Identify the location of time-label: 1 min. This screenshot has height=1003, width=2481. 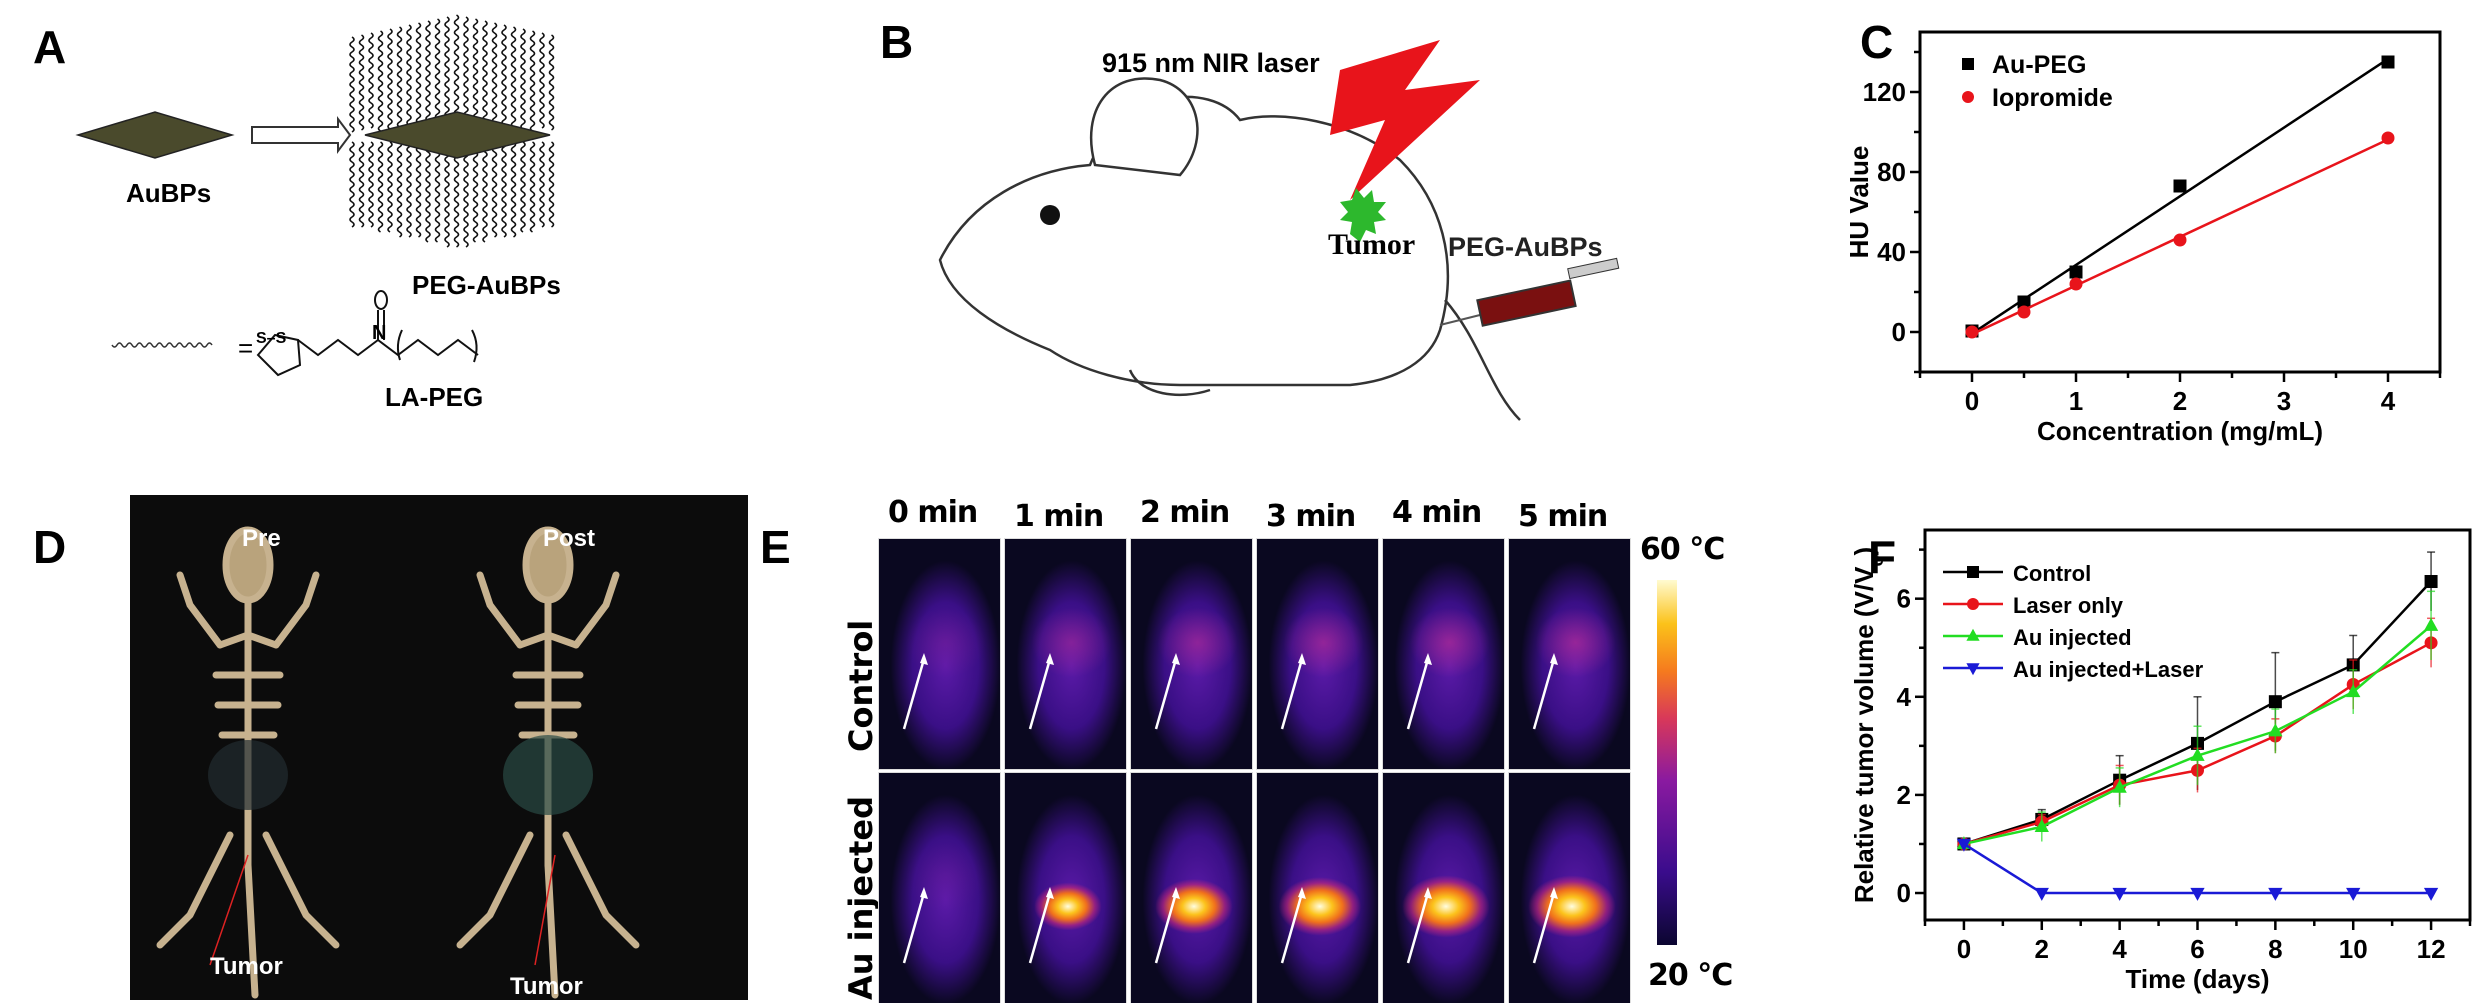
(1059, 516).